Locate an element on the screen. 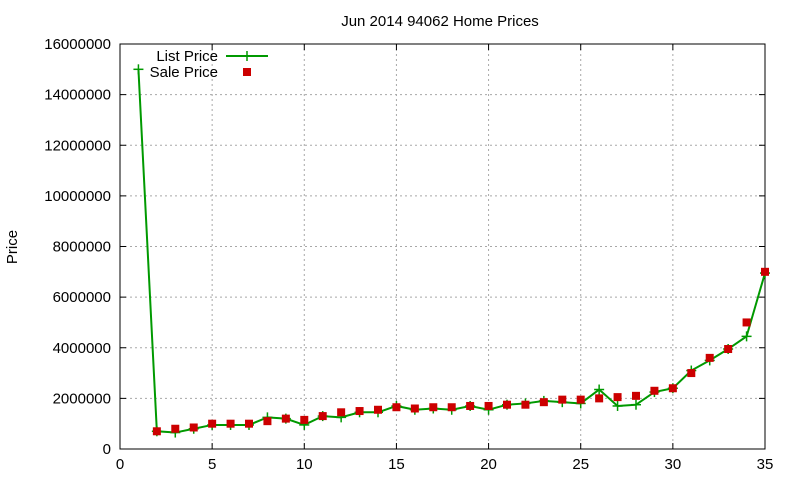 The width and height of the screenshot is (800, 480). legend-square-swatch is located at coordinates (247, 72).